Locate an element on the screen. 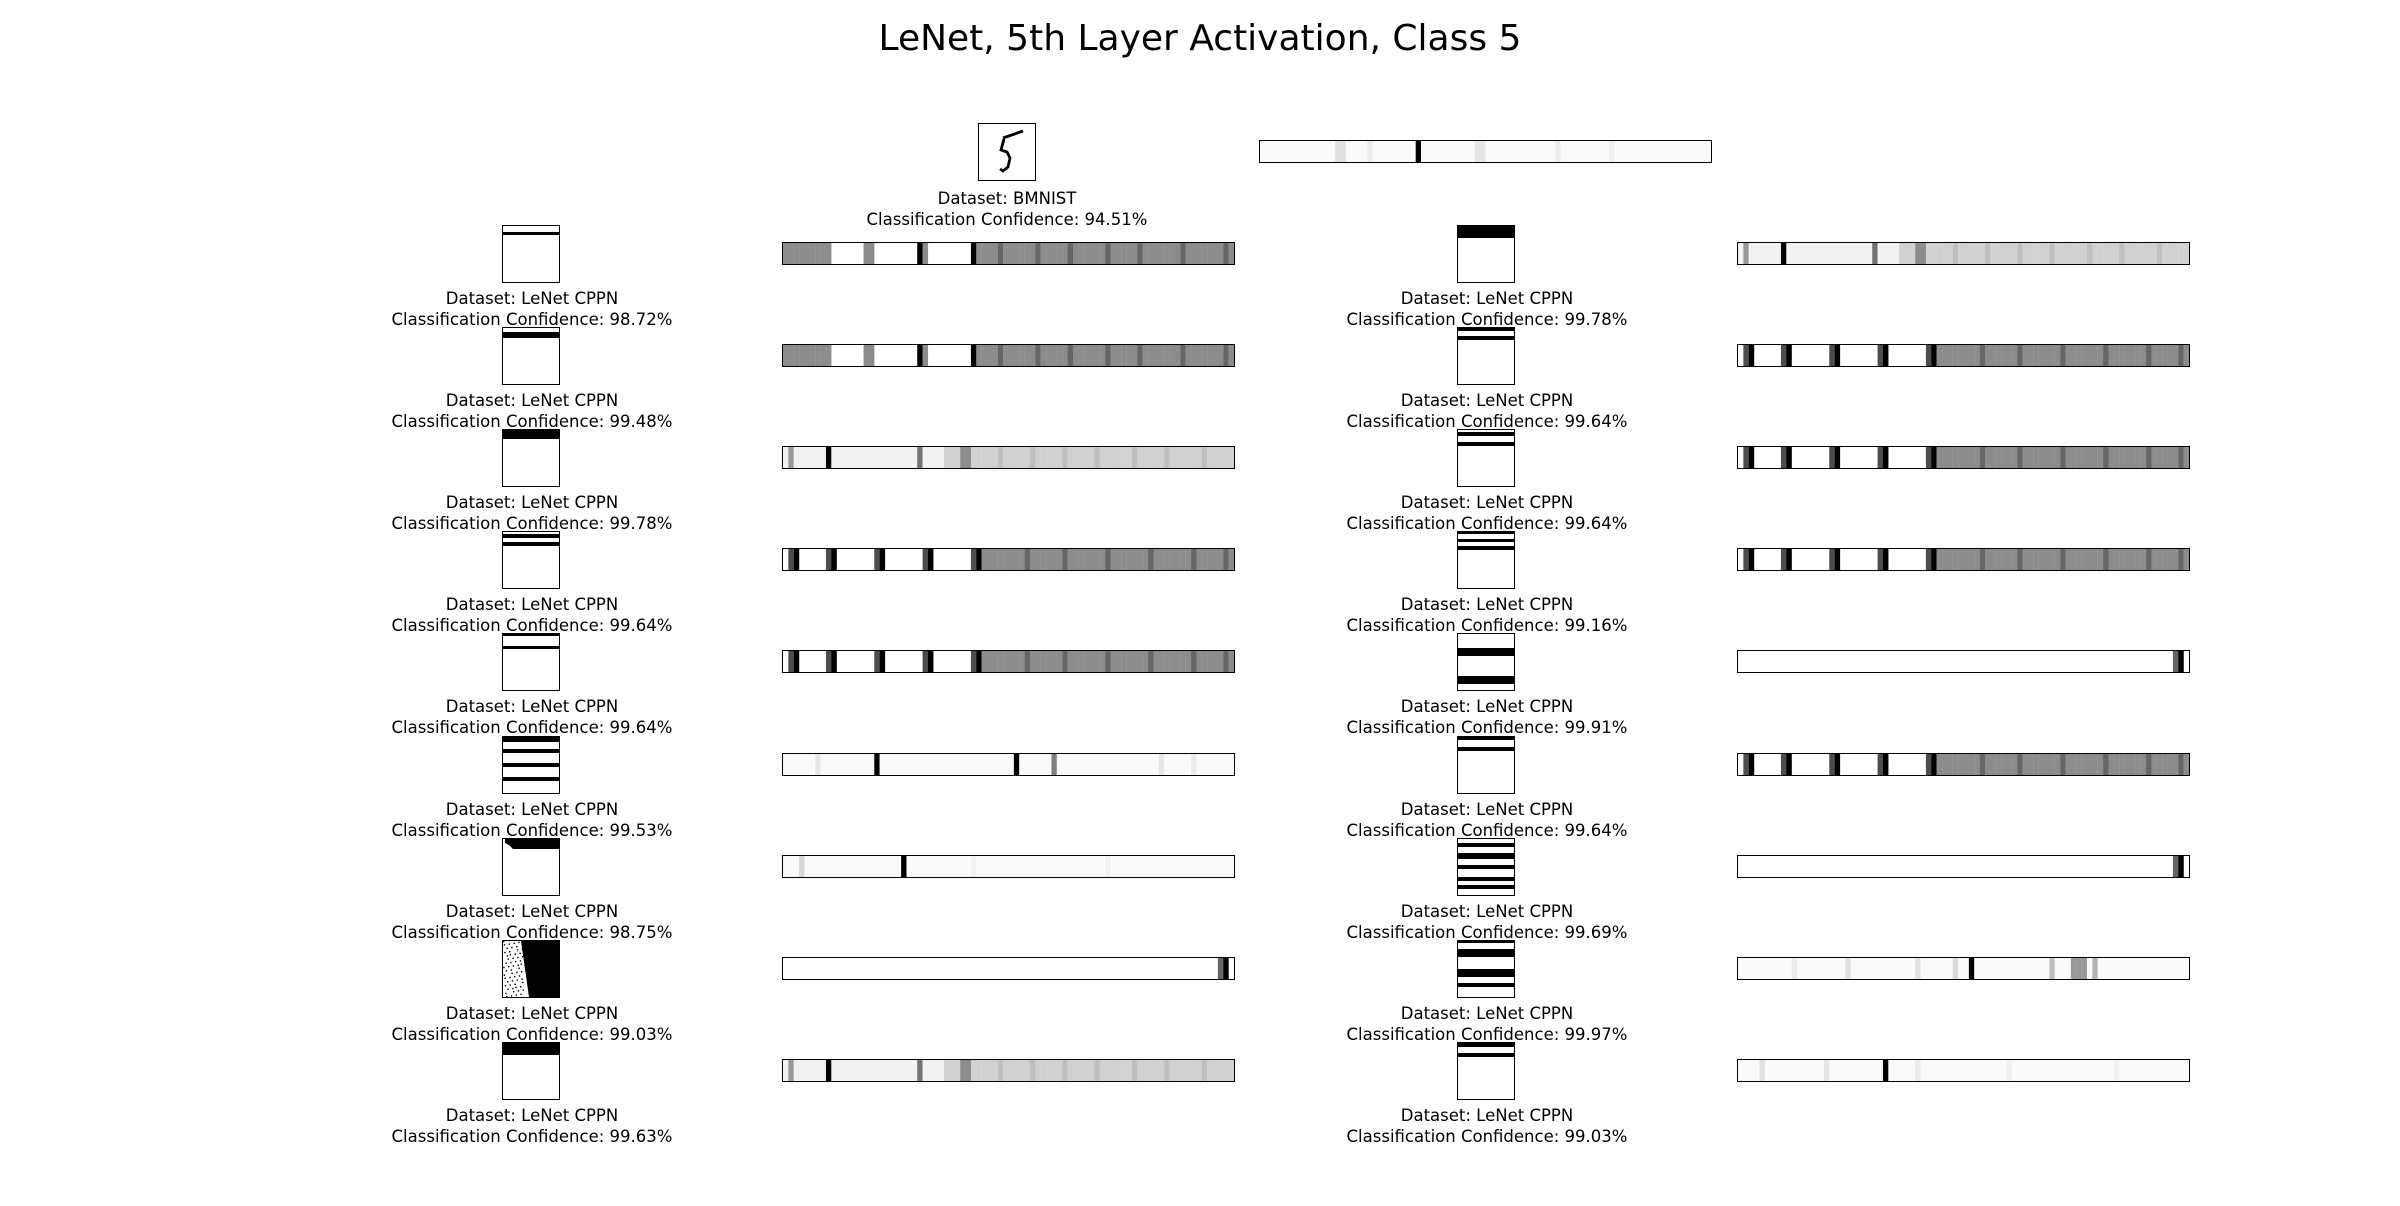  confidence-label: Classification Confidence: 99.48% is located at coordinates (532, 422).